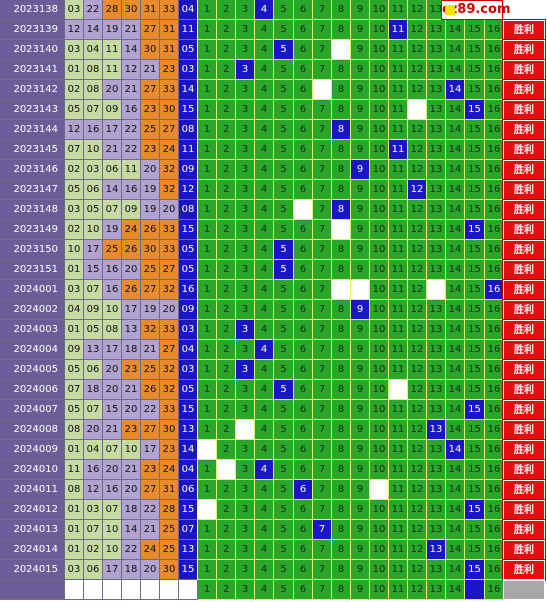  What do you see at coordinates (494, 250) in the screenshot?
I see `trend-cell: 16` at bounding box center [494, 250].